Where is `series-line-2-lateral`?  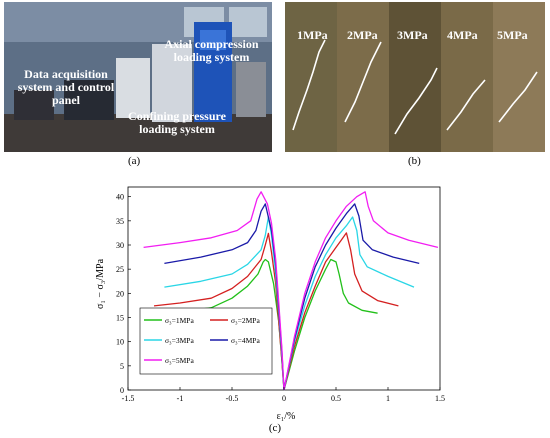 series-line-2-lateral is located at coordinates (219, 311).